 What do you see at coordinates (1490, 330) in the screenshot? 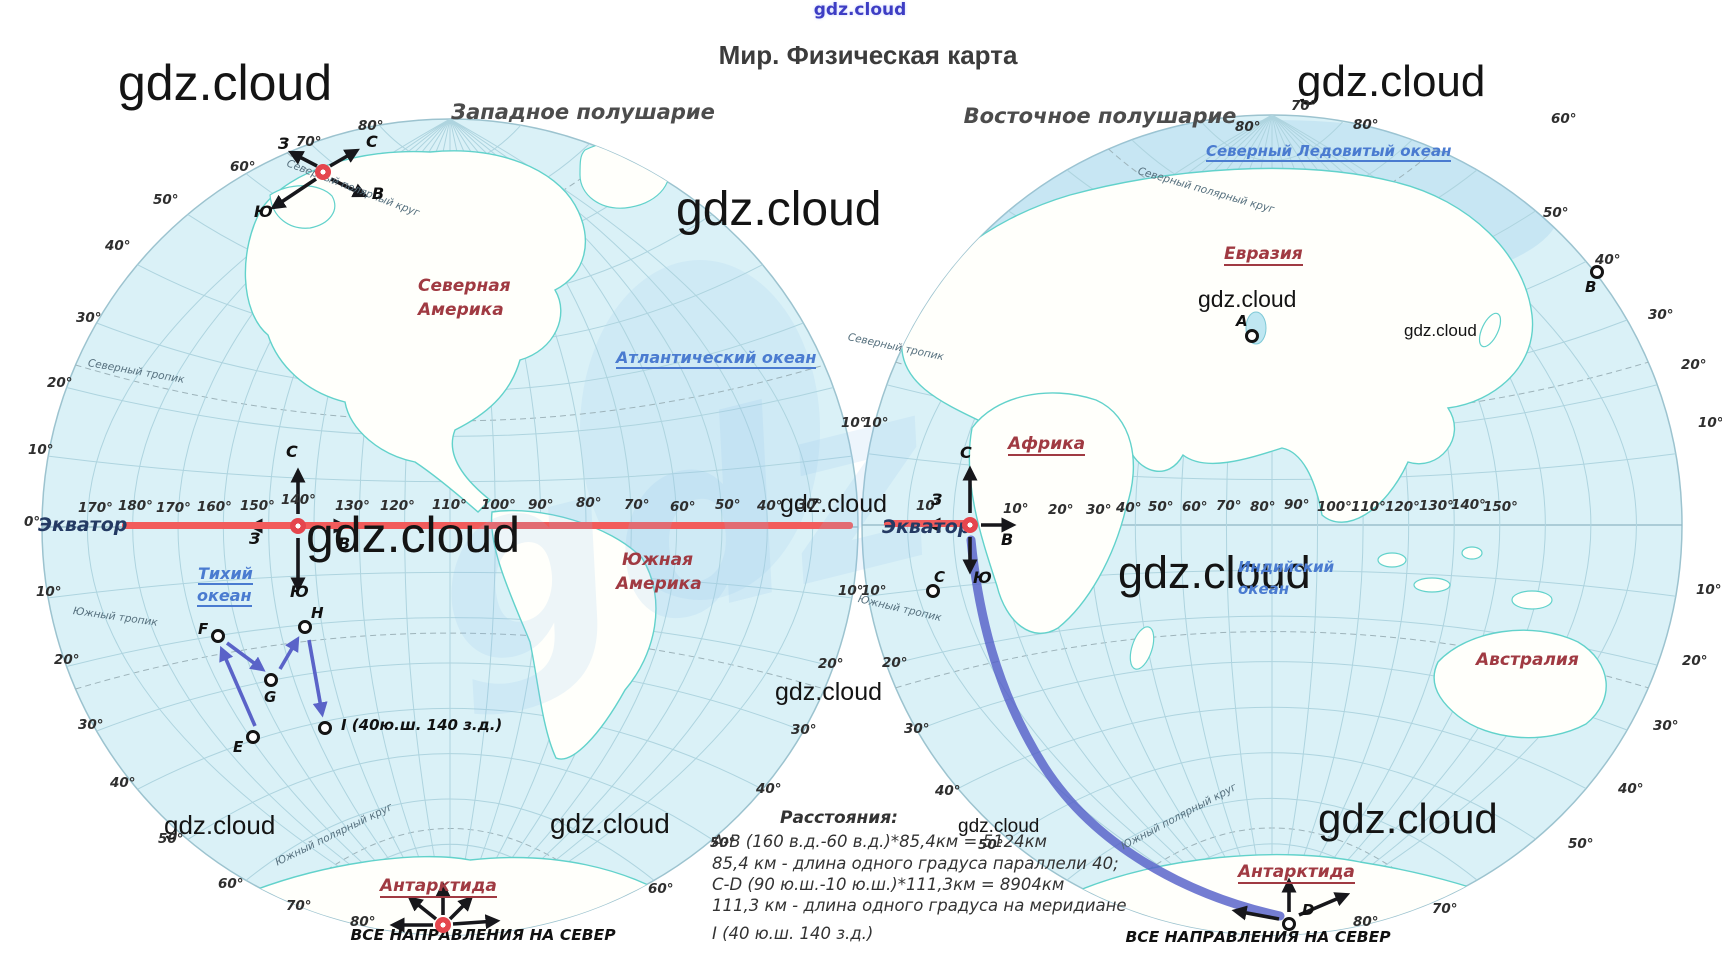
I see `japan-shape` at bounding box center [1490, 330].